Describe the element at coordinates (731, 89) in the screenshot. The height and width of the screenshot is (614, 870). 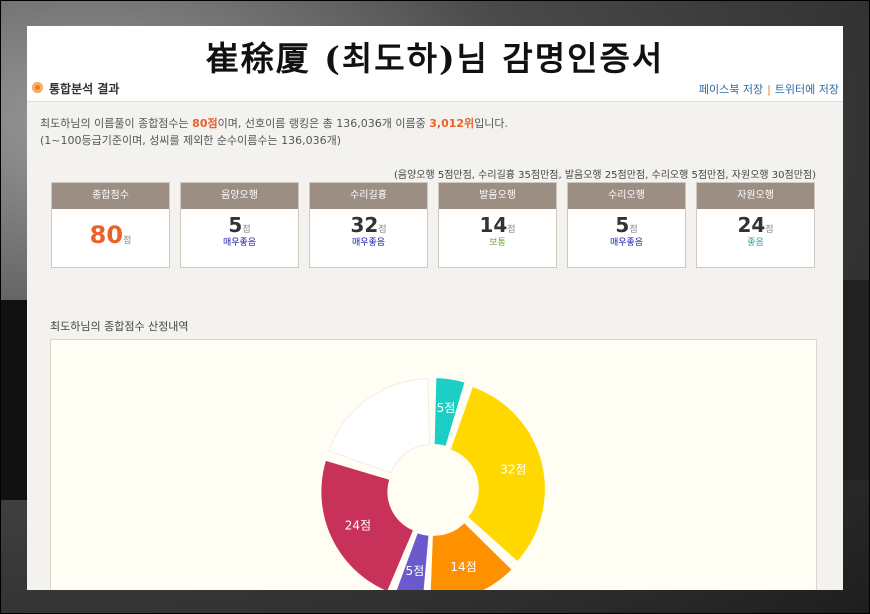
I see `facebook-save-link: 페이스북 저장` at that location.